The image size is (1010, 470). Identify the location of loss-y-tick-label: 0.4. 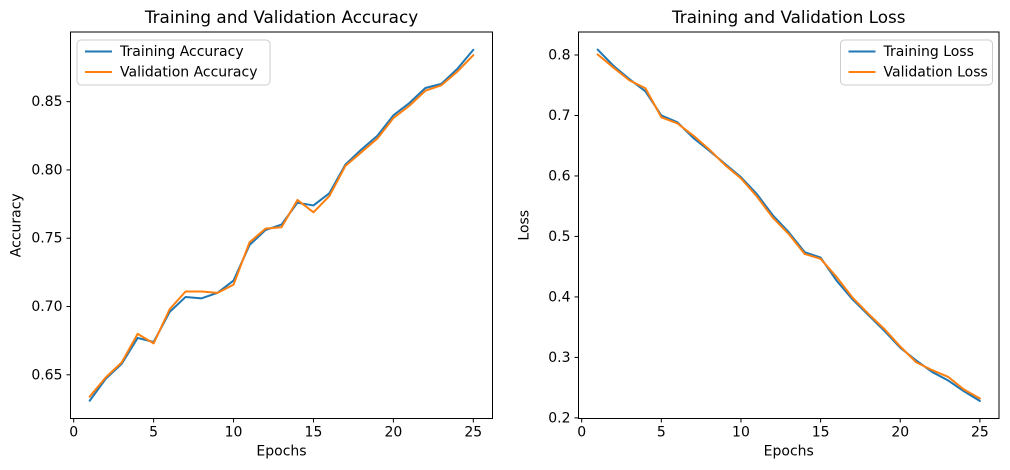
(559, 297).